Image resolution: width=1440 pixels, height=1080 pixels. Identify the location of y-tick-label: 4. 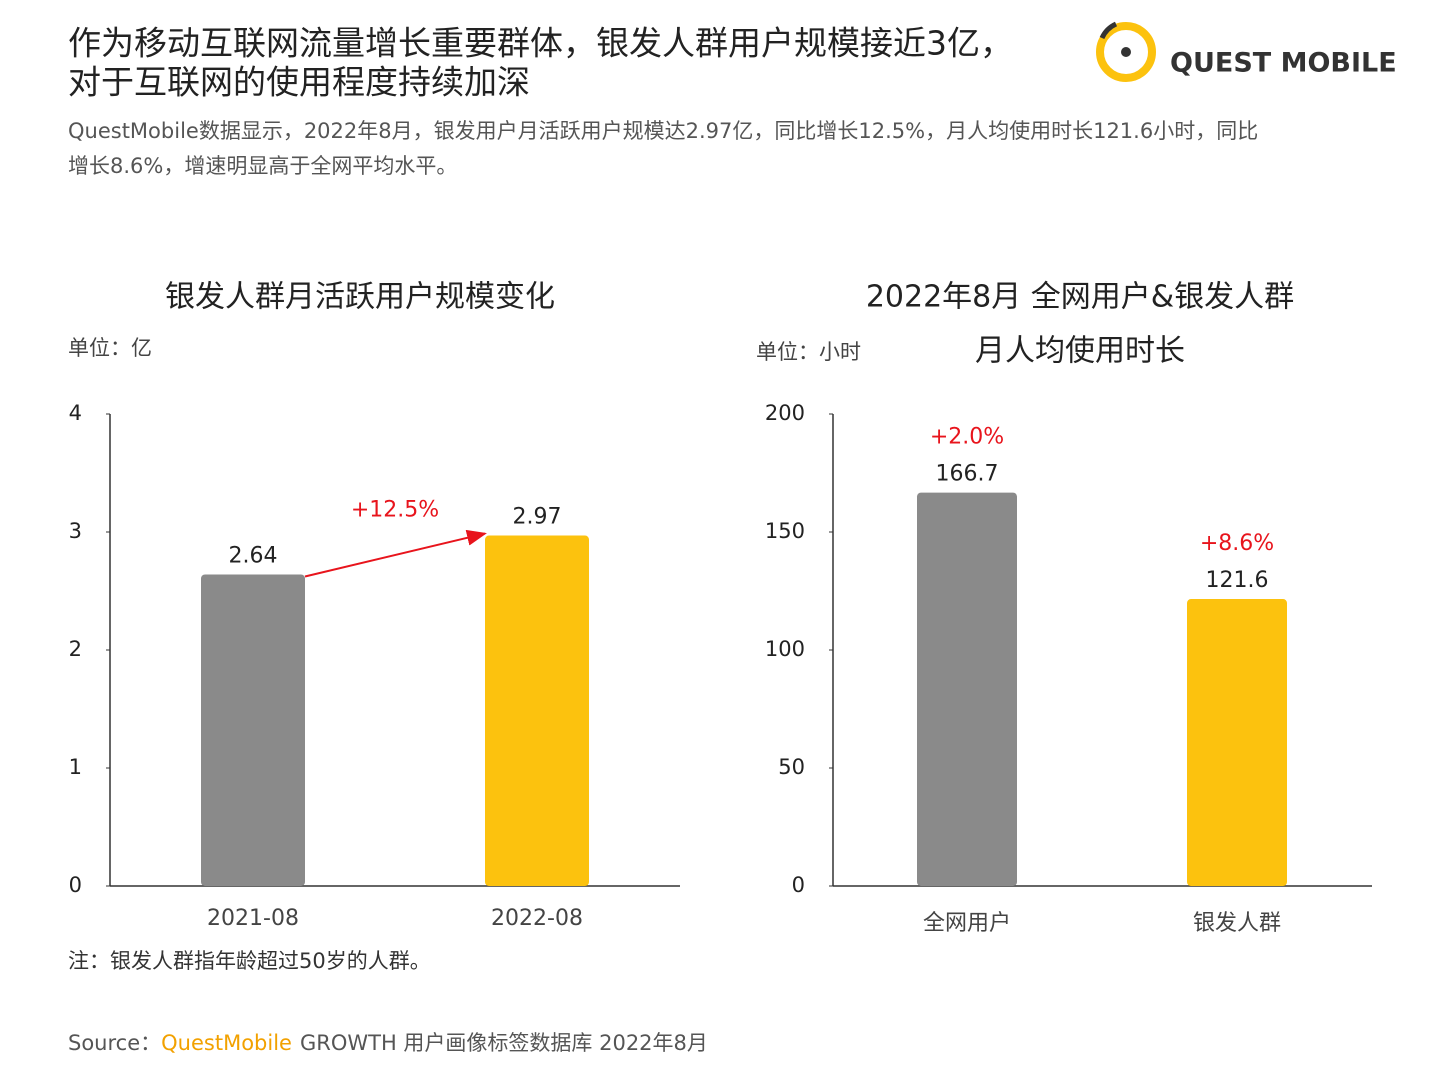
(75, 413).